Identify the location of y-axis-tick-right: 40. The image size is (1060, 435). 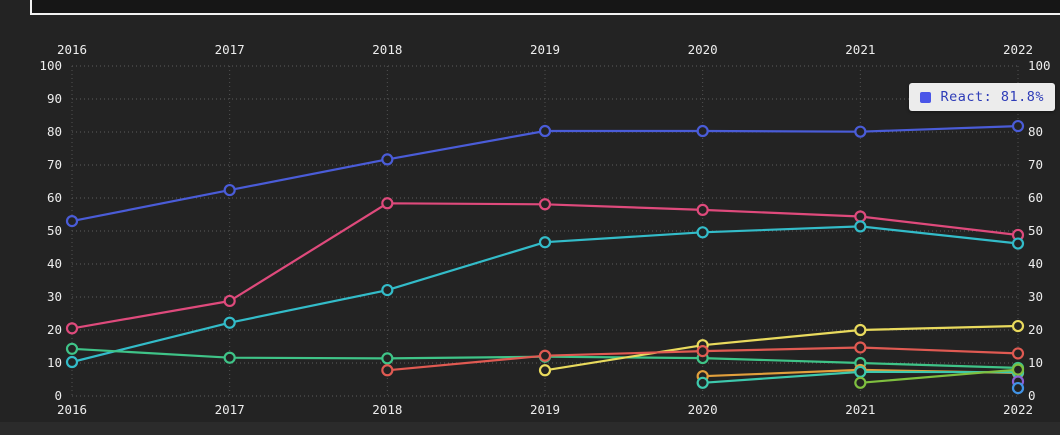
(1035, 263).